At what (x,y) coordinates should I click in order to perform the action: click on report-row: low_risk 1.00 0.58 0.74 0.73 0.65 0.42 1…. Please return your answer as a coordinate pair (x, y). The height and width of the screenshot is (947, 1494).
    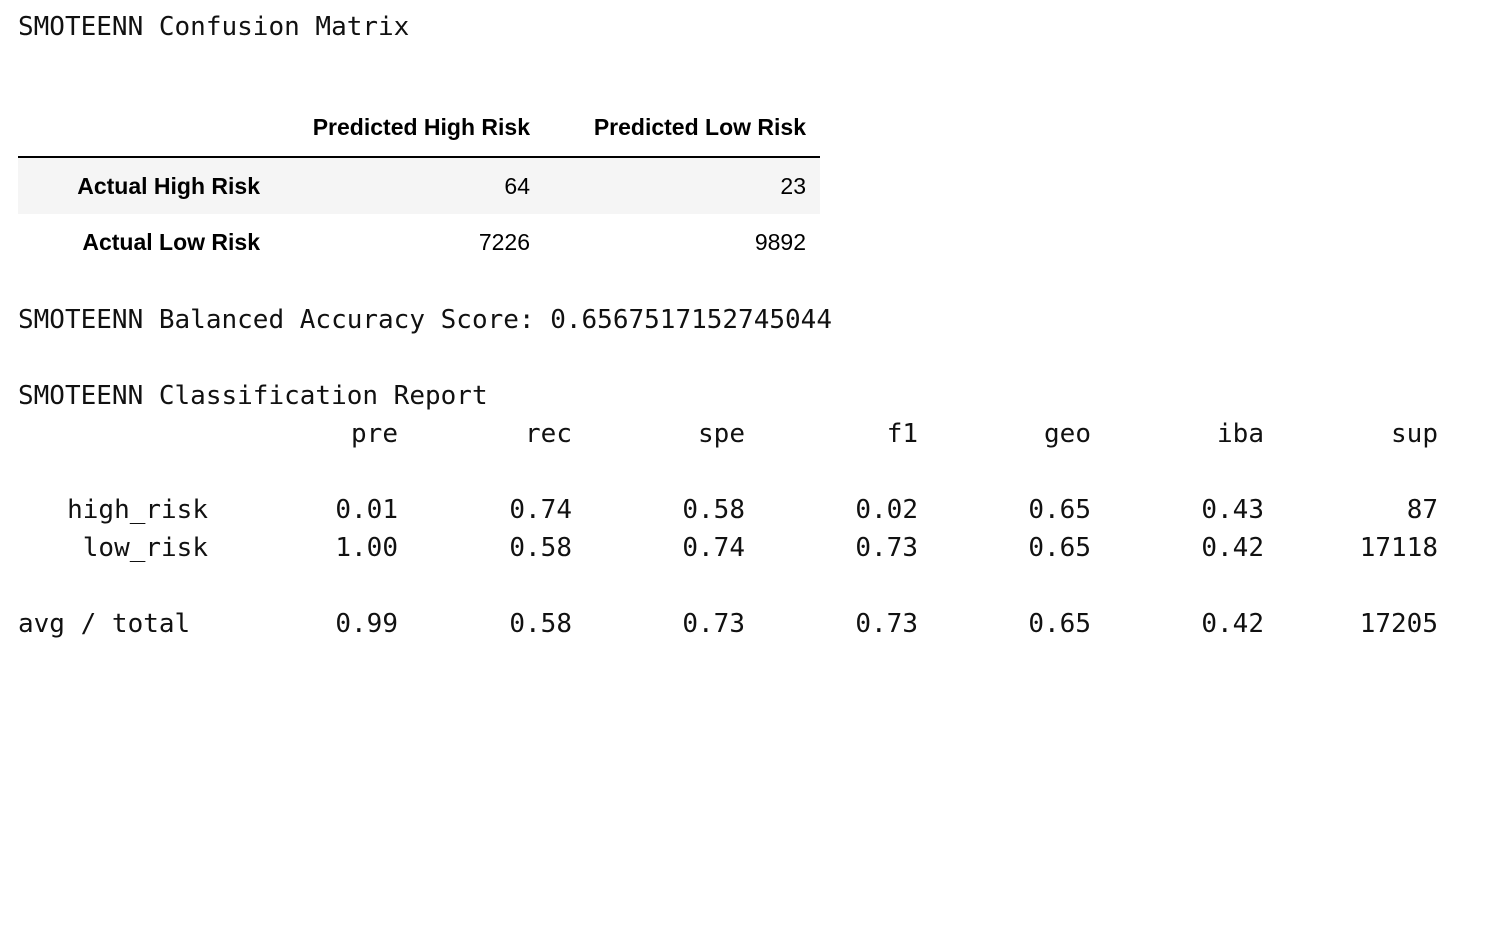
    Looking at the image, I should click on (728, 548).